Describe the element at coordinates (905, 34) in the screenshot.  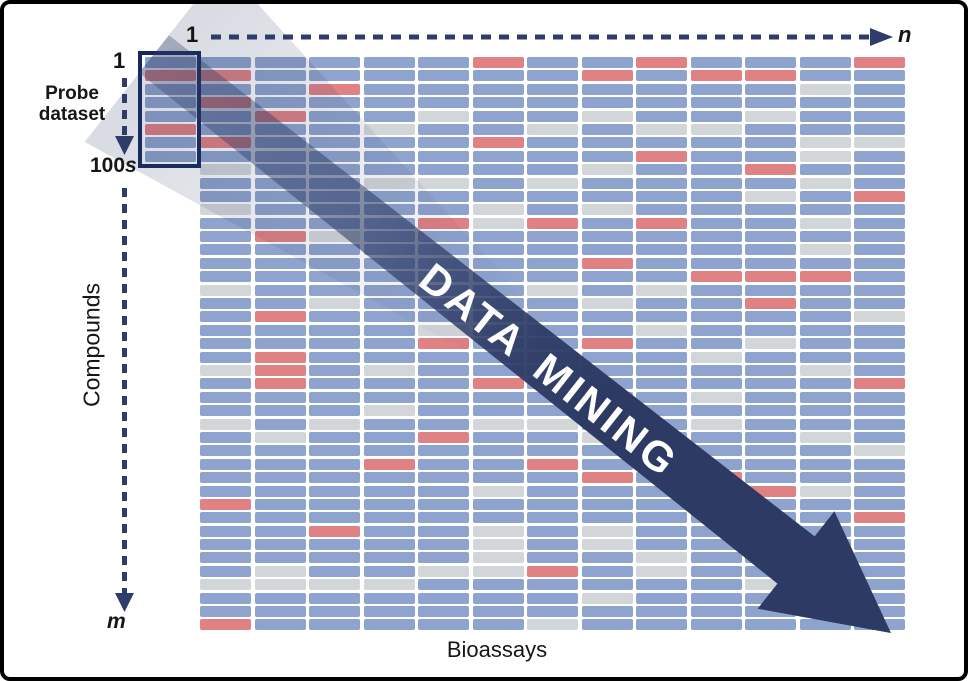
I see `x-axis-end-label: n` at that location.